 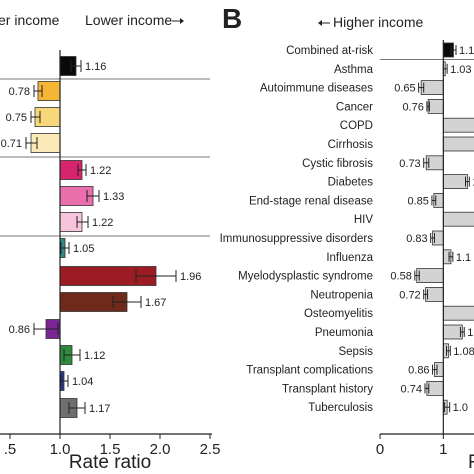 I want to click on panel-b-data-label: 0.83, so click(x=416, y=239).